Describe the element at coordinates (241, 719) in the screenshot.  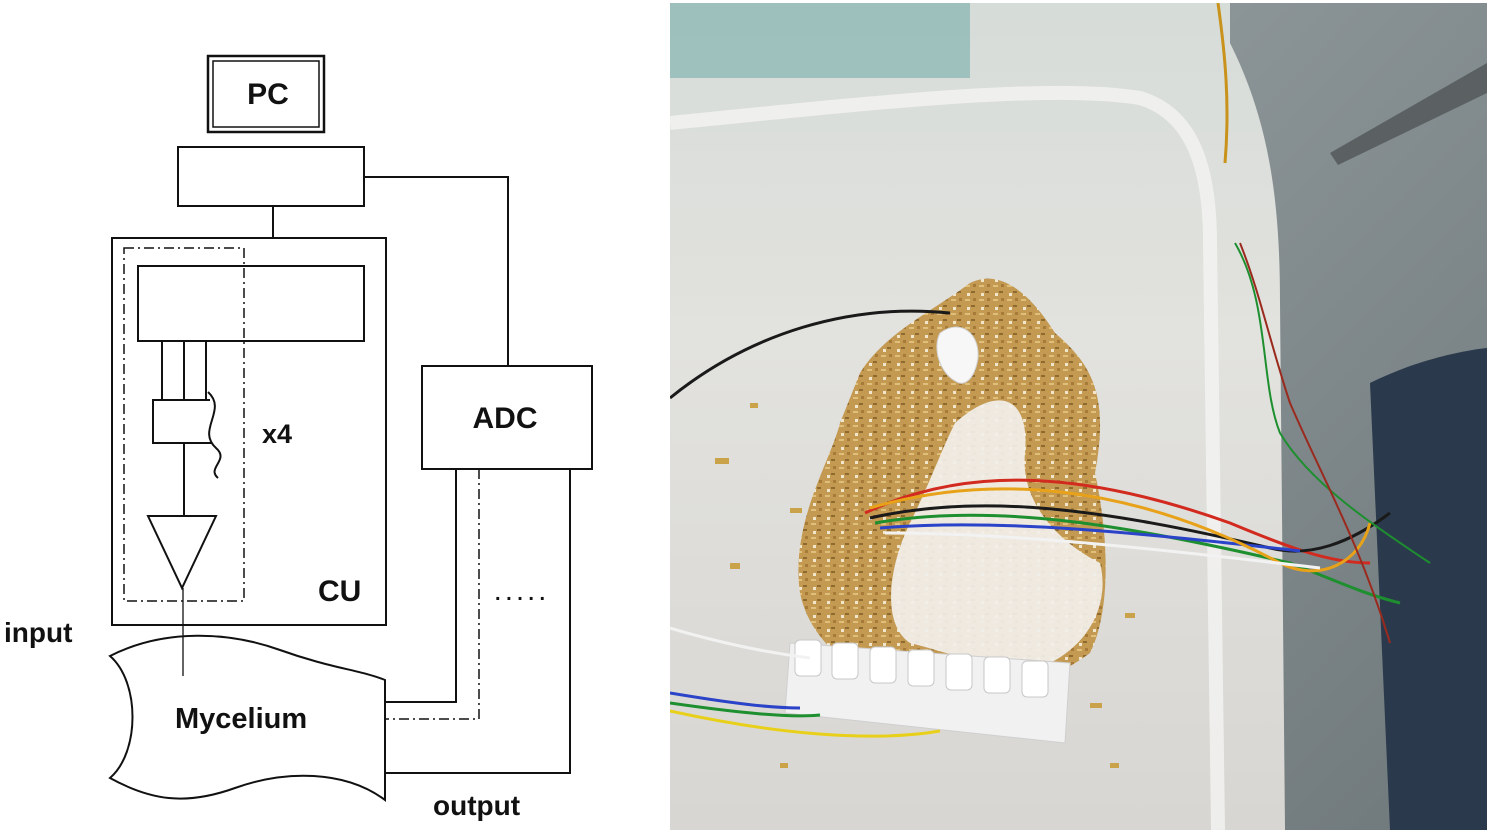
I see `mycelium-label: Mycelium` at that location.